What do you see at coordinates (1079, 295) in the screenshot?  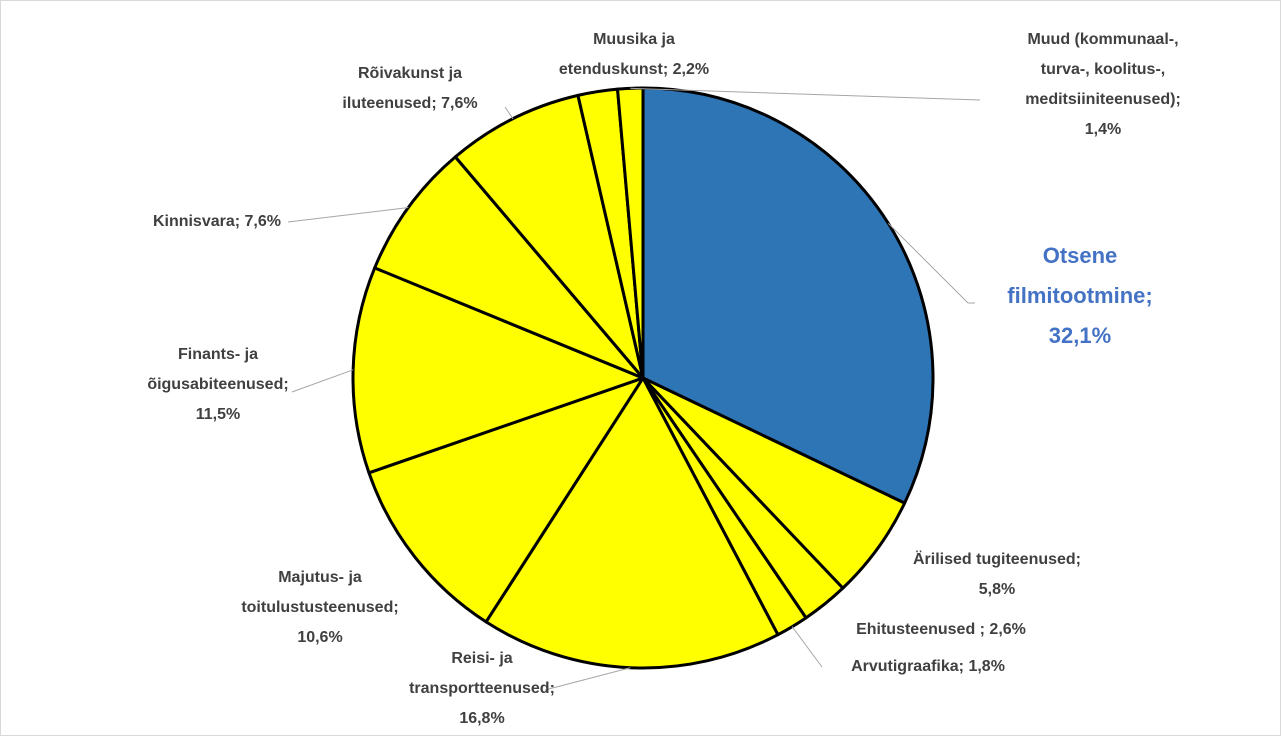 I see `data-label: filmitootmine;` at bounding box center [1079, 295].